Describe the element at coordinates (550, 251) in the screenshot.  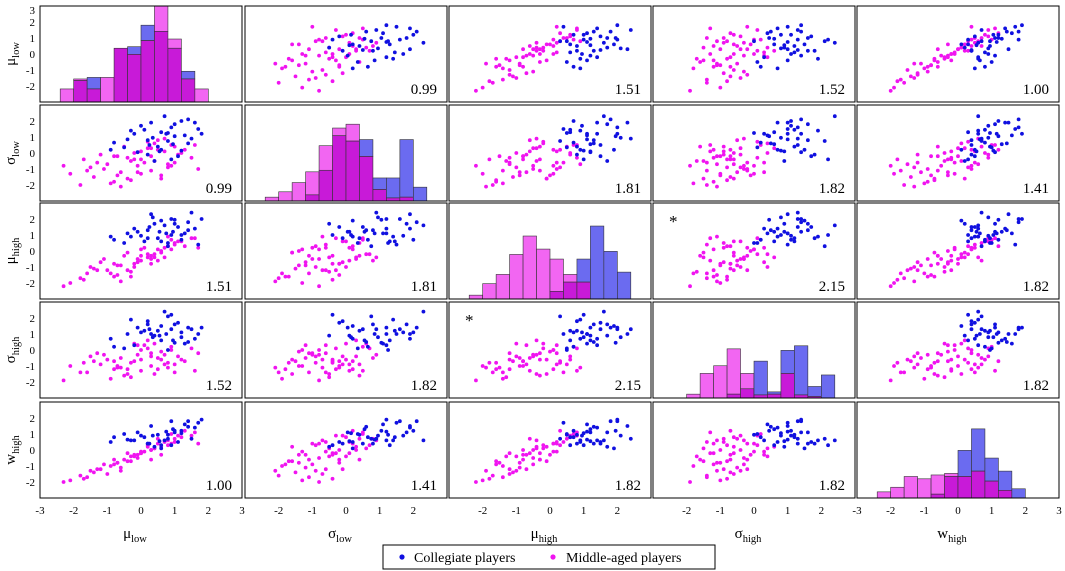
I see `panel-r2-c2` at that location.